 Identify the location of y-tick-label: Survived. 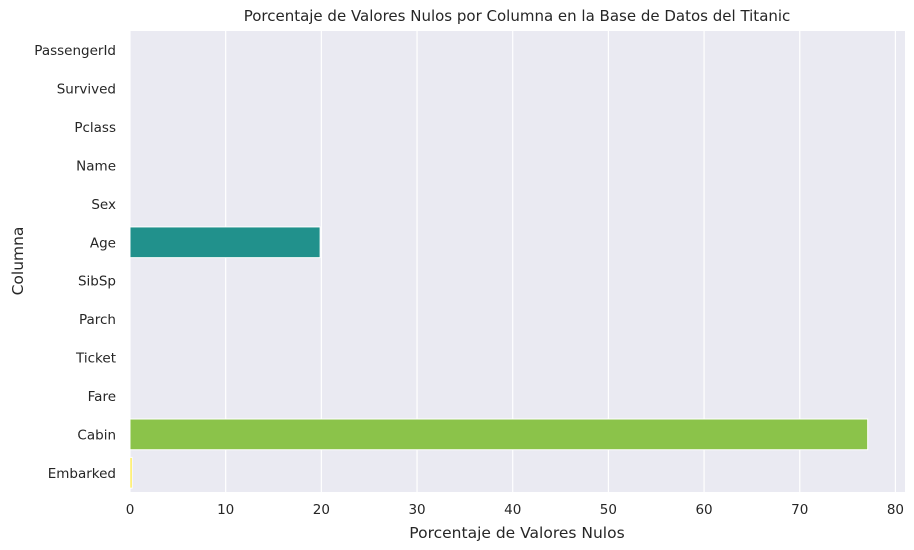
(86, 90).